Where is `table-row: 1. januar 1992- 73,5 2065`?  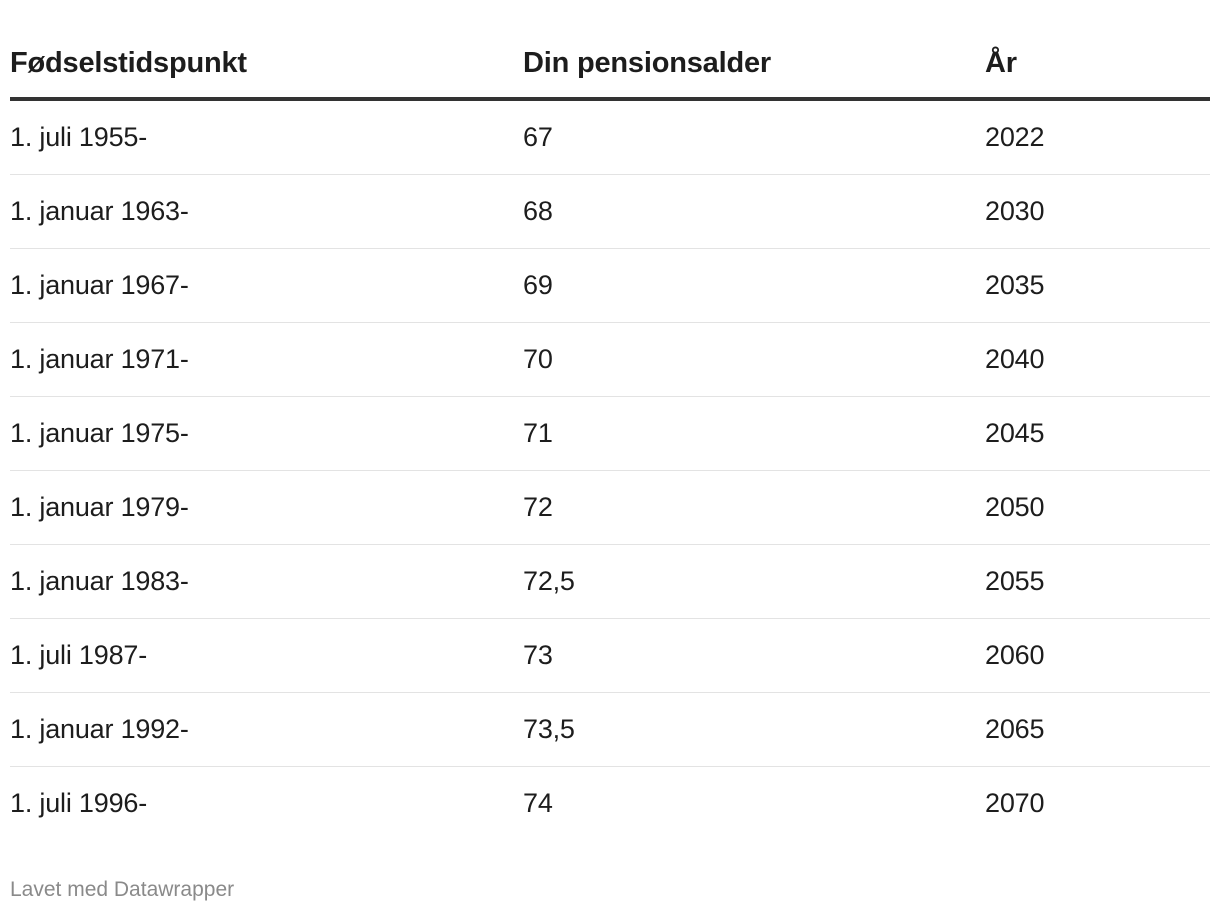 table-row: 1. januar 1992- 73,5 2065 is located at coordinates (610, 729).